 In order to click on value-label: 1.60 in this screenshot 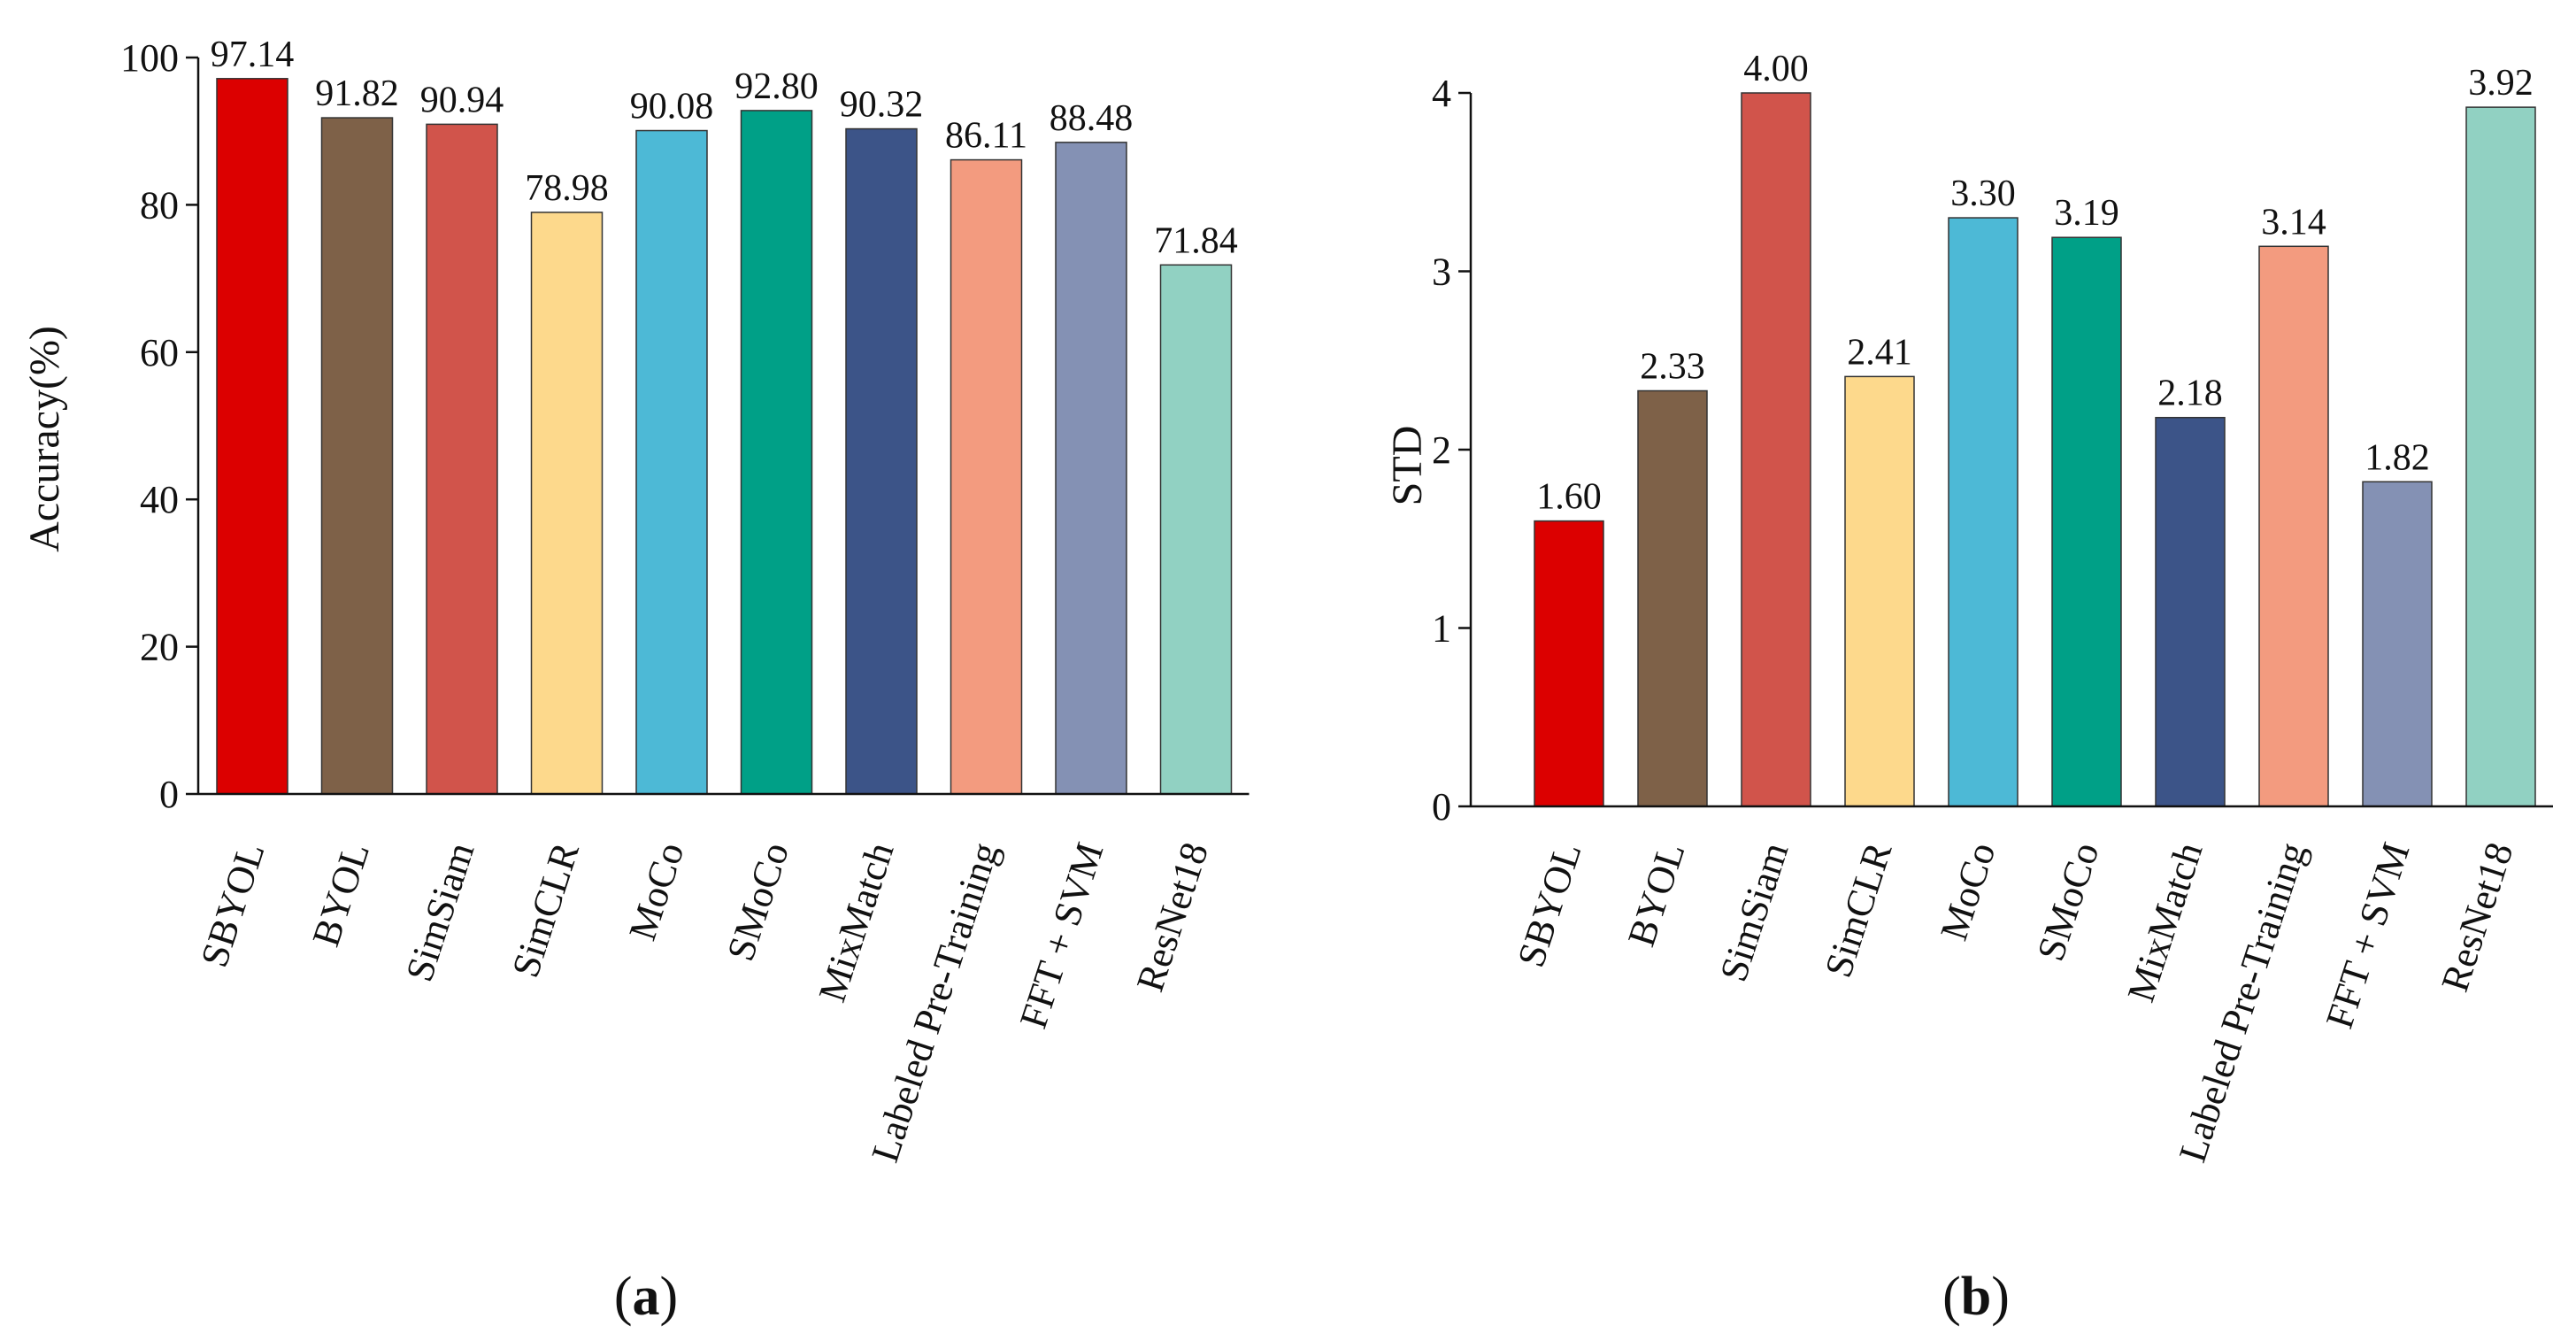, I will do `click(1569, 497)`.